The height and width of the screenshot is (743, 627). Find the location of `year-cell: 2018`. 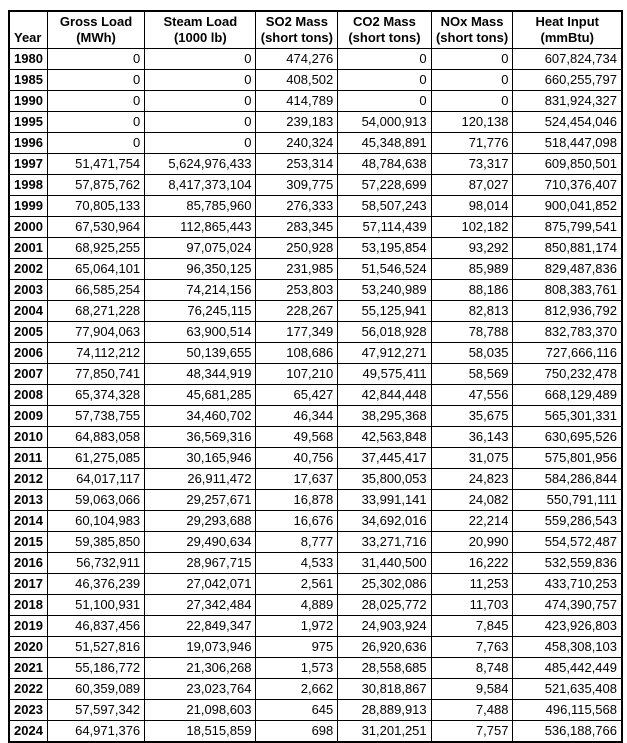

year-cell: 2018 is located at coordinates (28, 605).